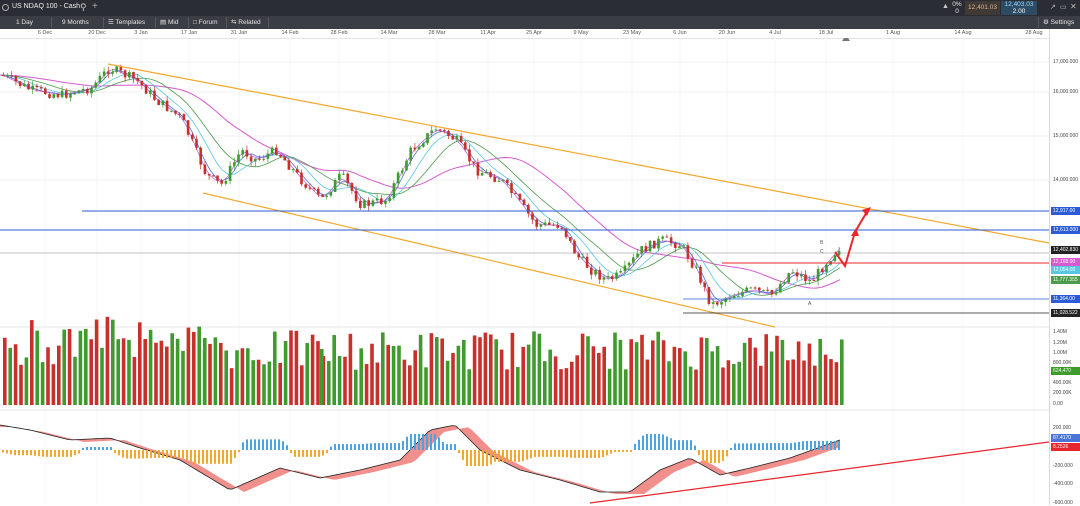  I want to click on interval-select: 1 Day, so click(26, 22).